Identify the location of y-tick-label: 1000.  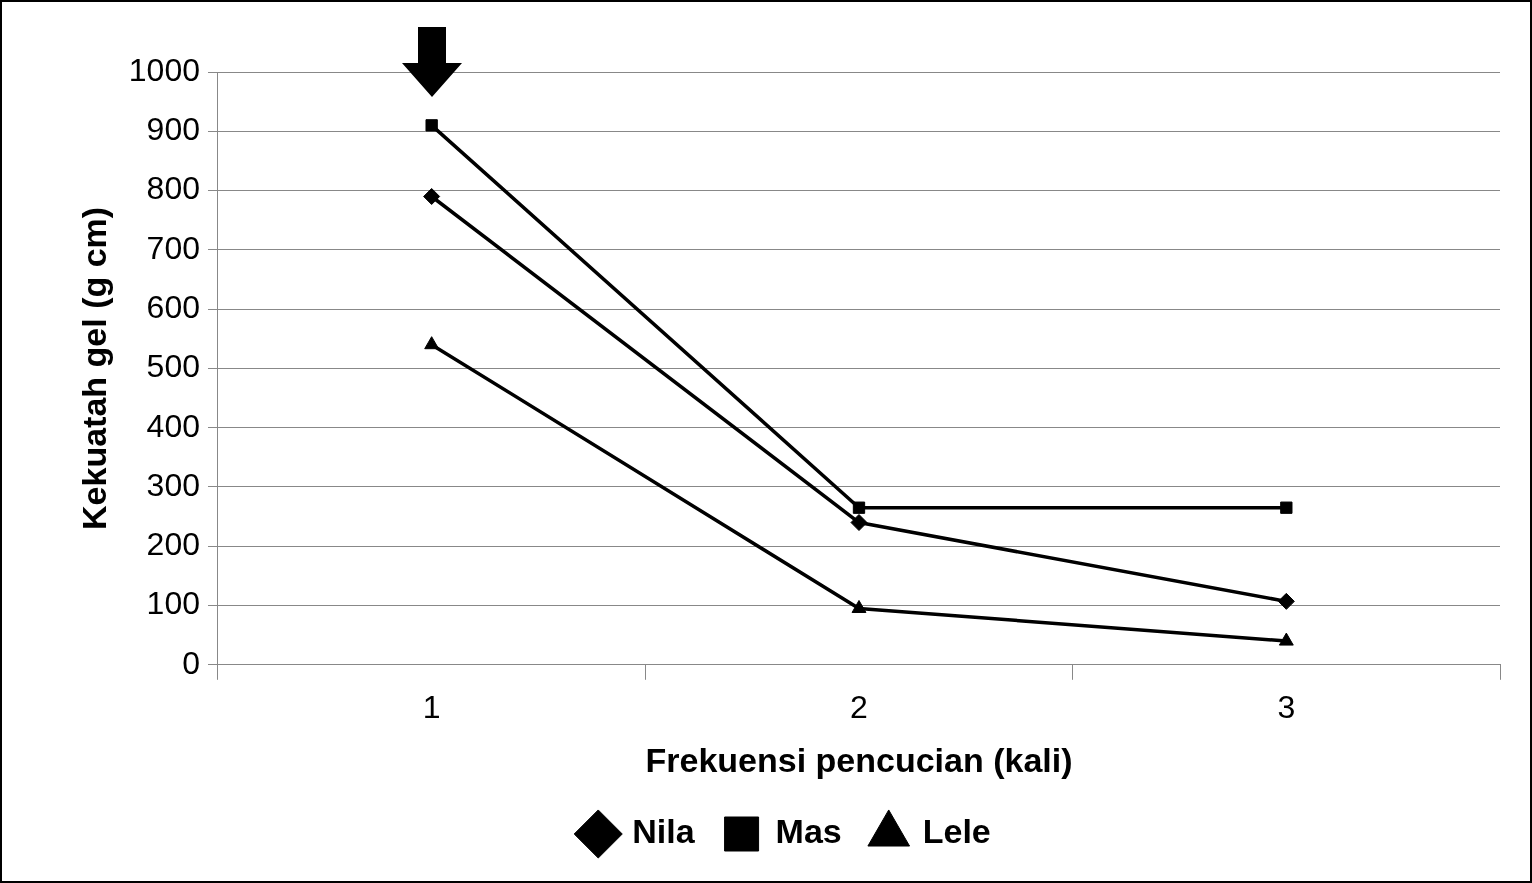
(164, 69).